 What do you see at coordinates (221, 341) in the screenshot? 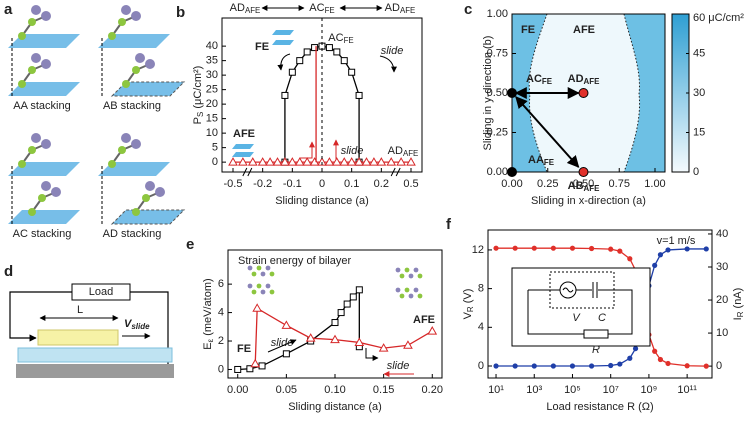
I see `y-tick-label: 2` at bounding box center [221, 341].